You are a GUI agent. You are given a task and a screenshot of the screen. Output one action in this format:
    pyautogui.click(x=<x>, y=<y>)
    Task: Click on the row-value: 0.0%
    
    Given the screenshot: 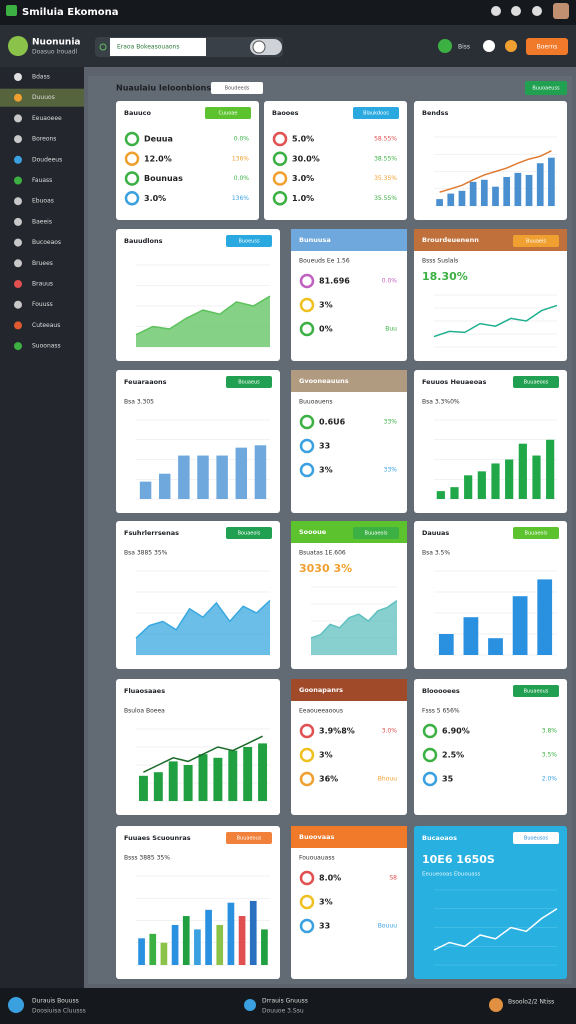 What is the action you would take?
    pyautogui.click(x=242, y=139)
    